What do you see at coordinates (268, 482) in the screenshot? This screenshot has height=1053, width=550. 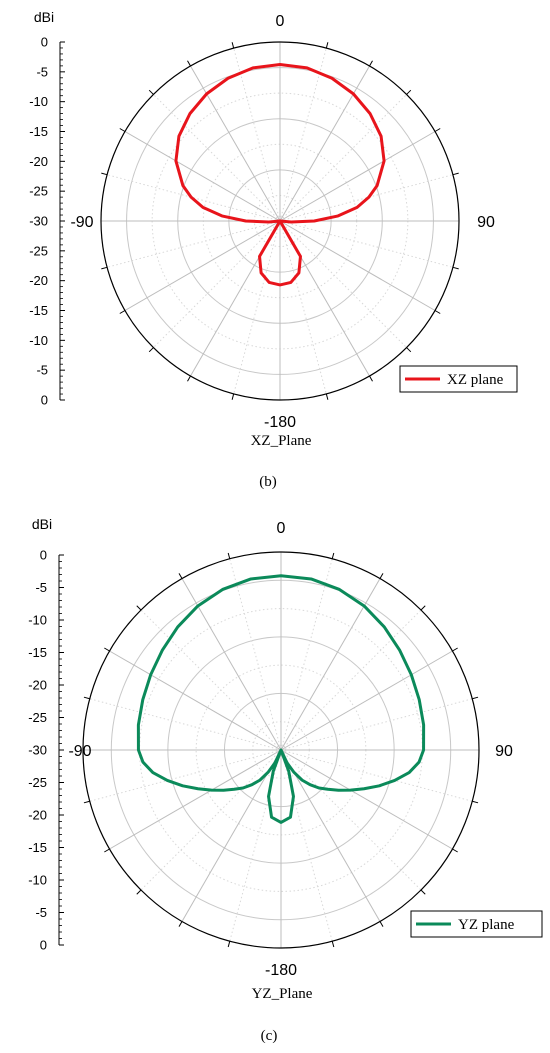 I see `panel-caption: (b)` at bounding box center [268, 482].